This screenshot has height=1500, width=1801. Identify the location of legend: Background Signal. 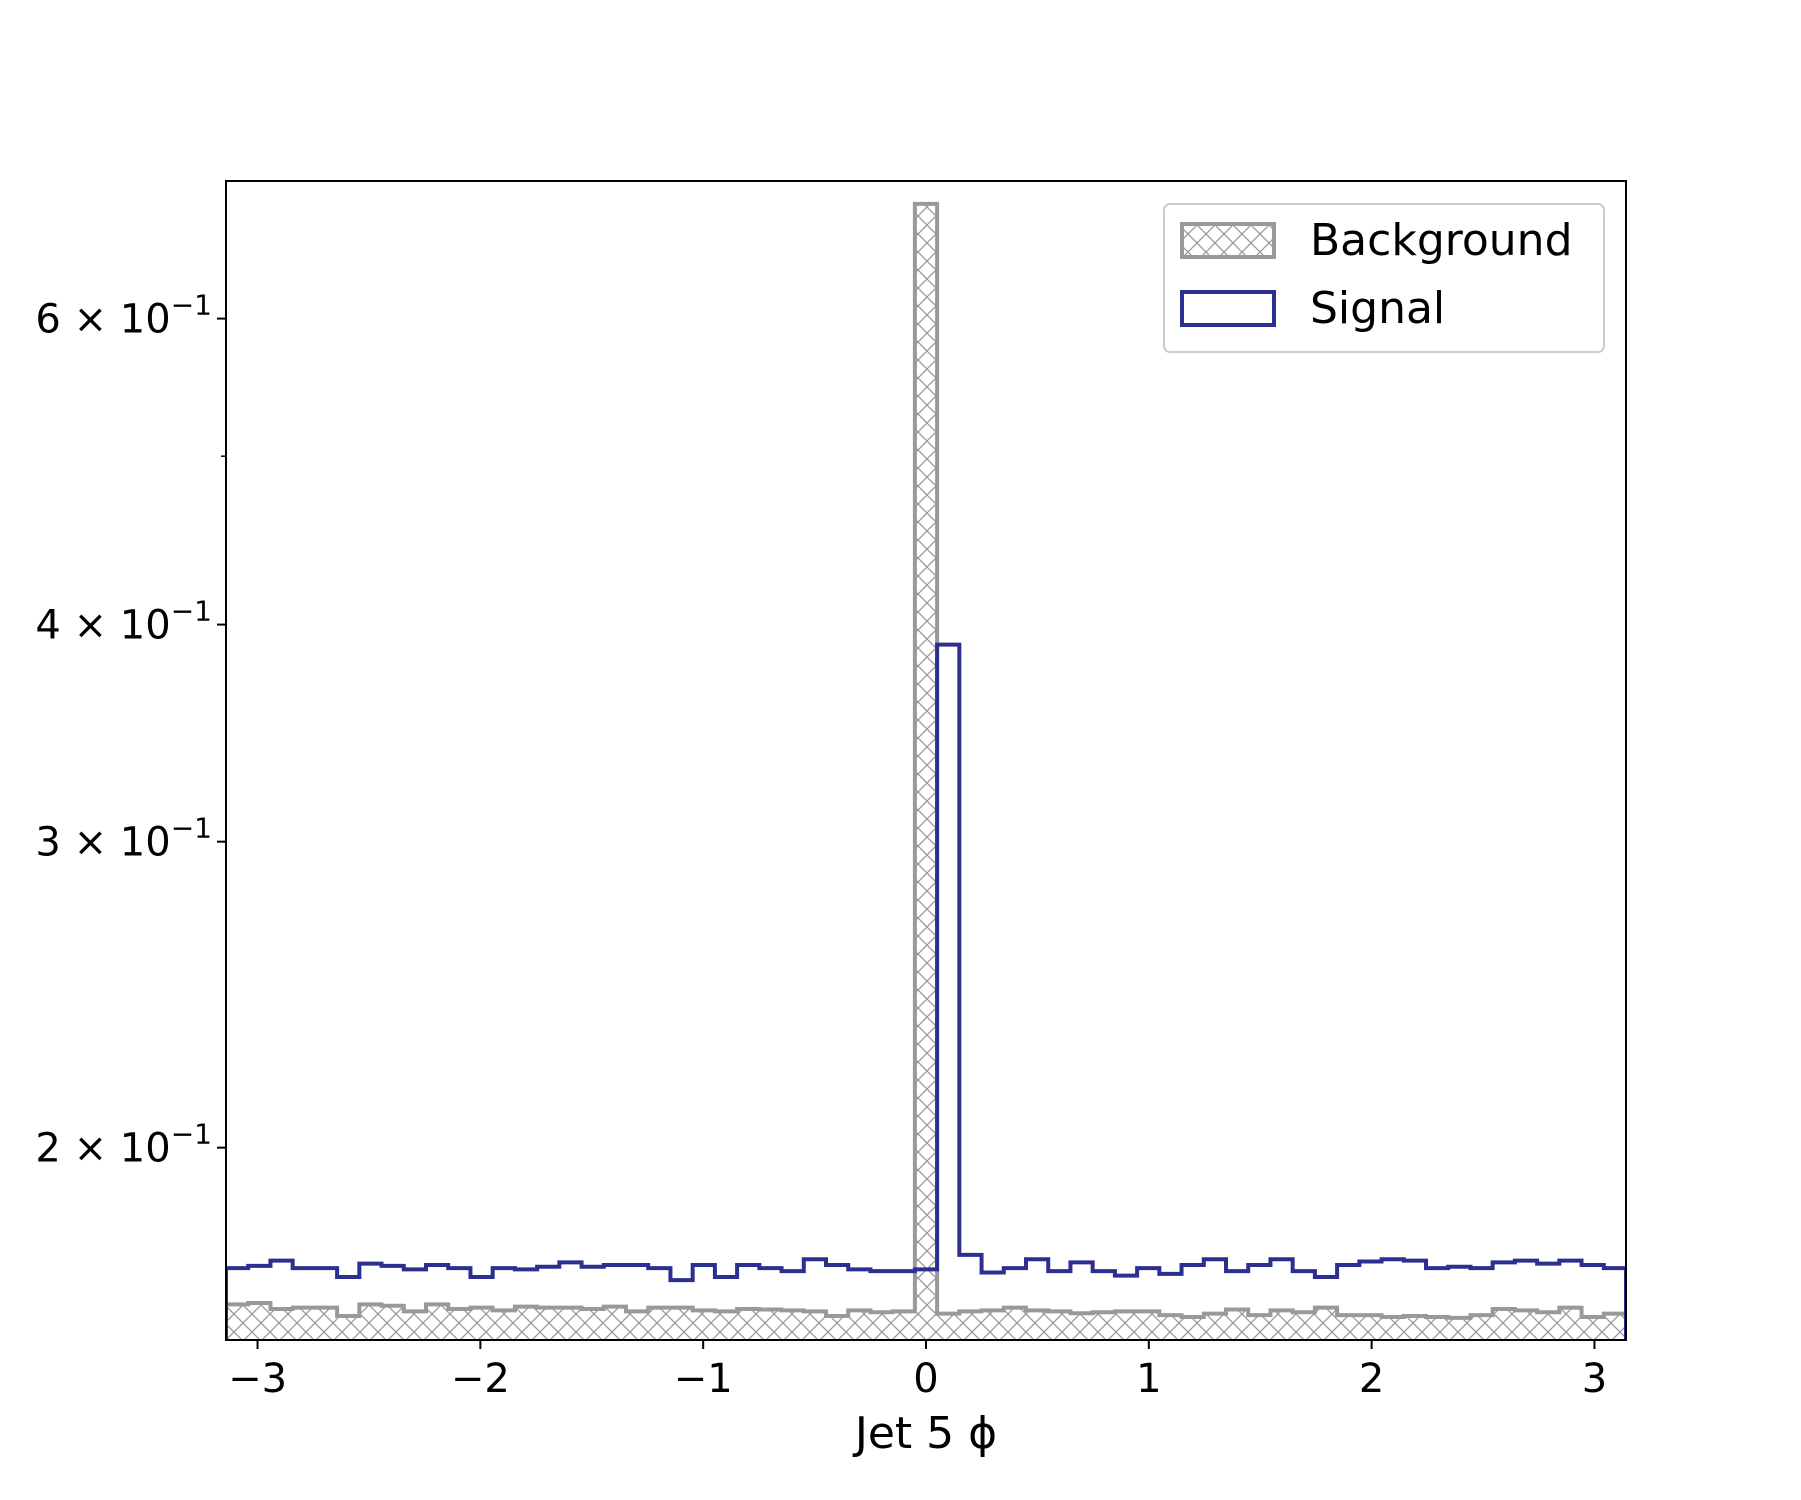
(1384, 278).